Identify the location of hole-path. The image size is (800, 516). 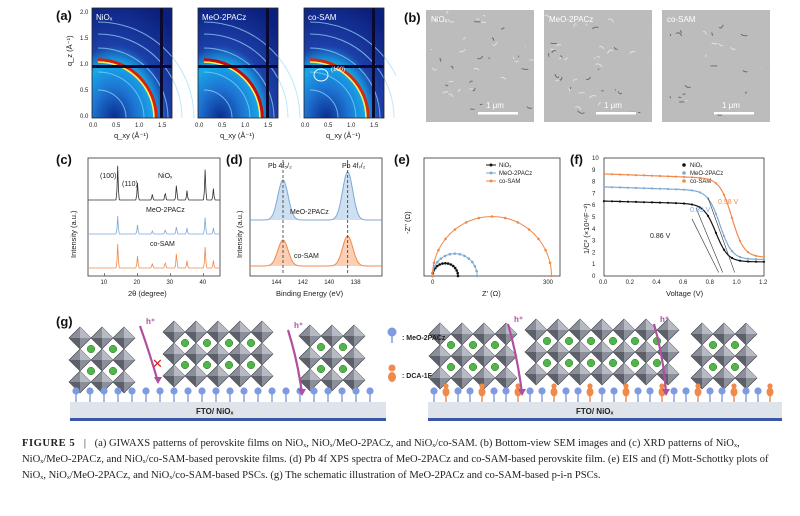
(149, 354).